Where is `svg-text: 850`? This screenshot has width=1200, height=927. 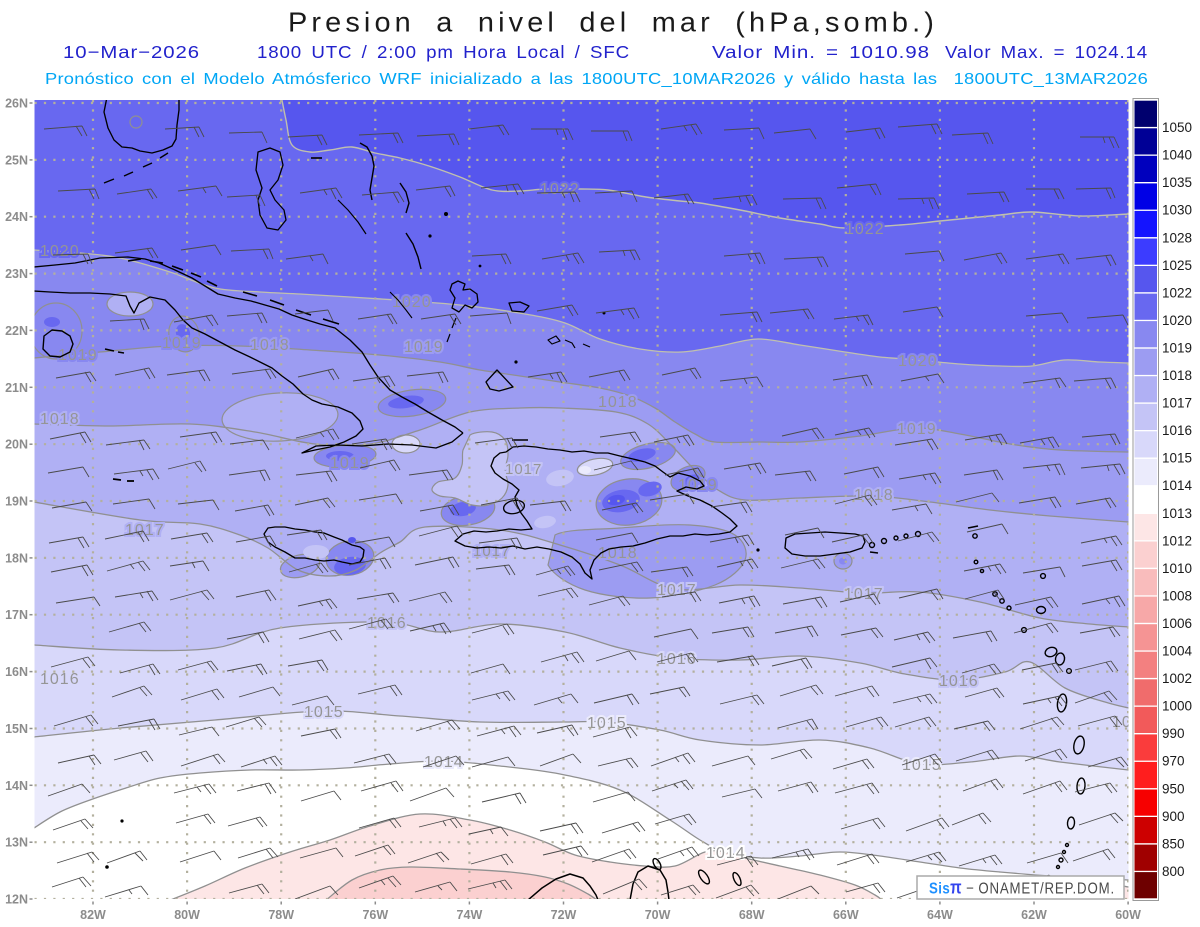
svg-text: 850 is located at coordinates (1173, 843).